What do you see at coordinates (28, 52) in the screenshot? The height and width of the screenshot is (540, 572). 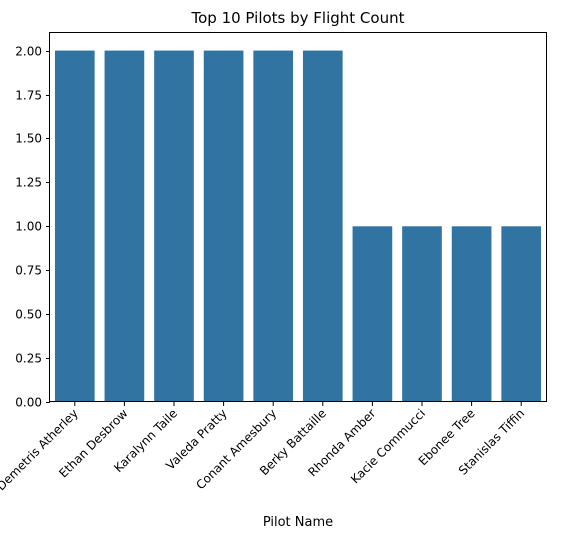 I see `y-tick-label: 2.00` at bounding box center [28, 52].